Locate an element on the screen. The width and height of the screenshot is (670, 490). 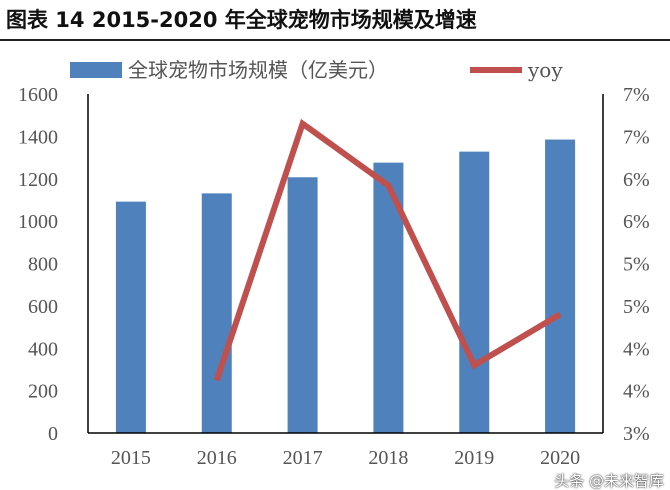
x-tick-label: 2020 is located at coordinates (560, 458).